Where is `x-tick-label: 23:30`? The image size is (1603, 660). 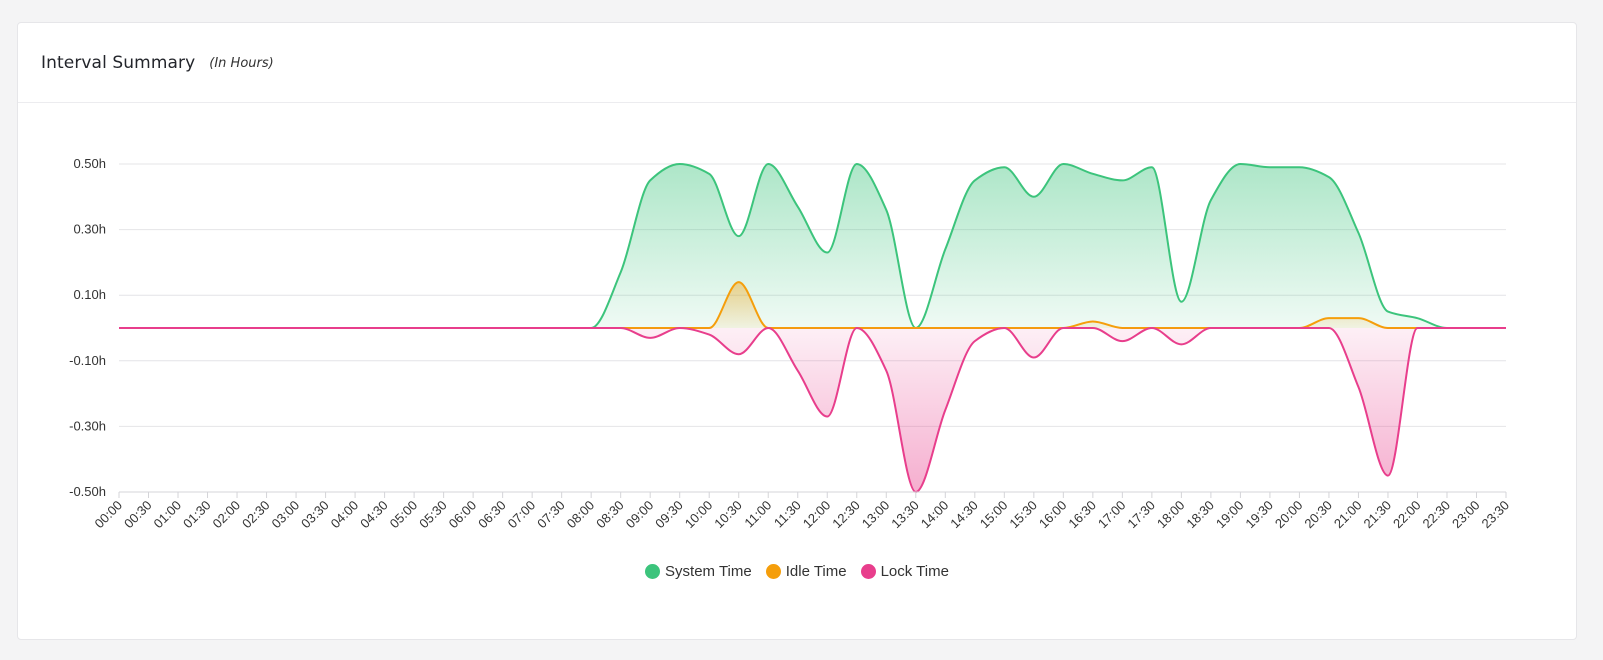 x-tick-label: 23:30 is located at coordinates (1496, 515).